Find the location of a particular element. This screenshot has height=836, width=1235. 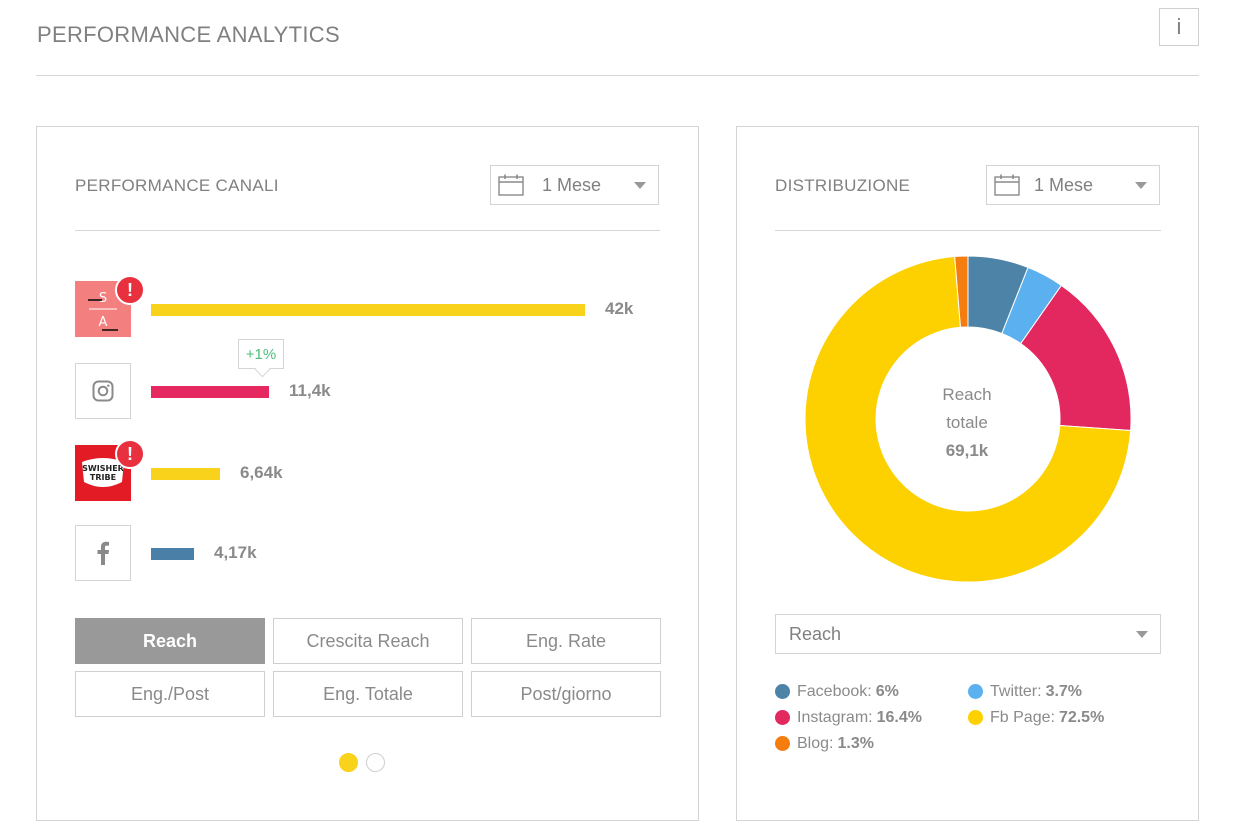

pagination-dots is located at coordinates (362, 762).